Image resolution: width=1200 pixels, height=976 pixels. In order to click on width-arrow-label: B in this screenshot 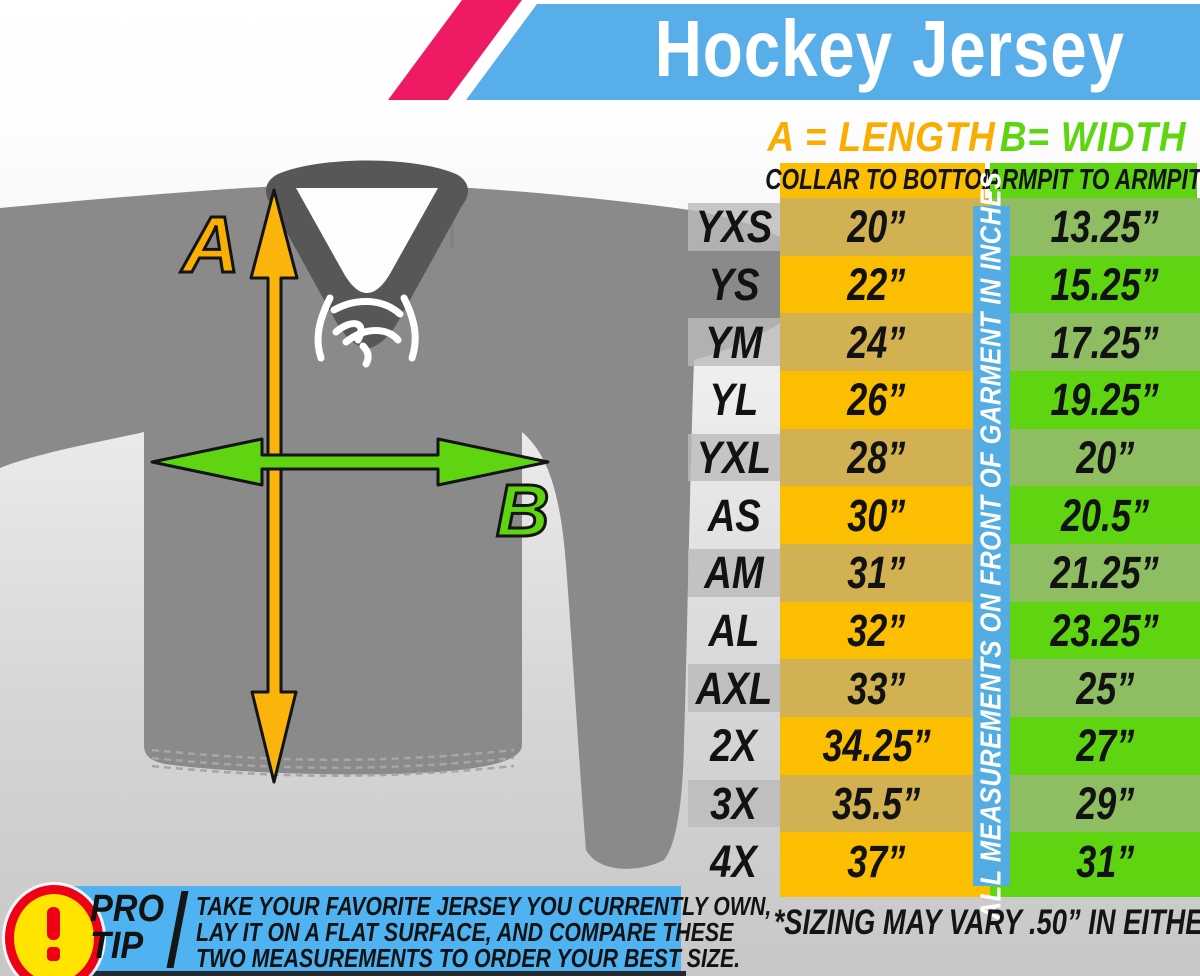, I will do `click(522, 511)`.